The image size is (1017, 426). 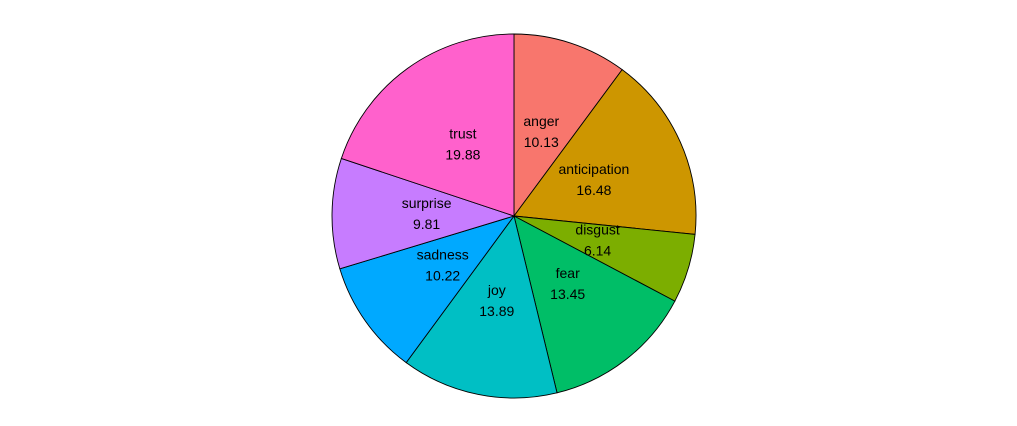 I want to click on pie-slice-surprise, so click(x=423, y=213).